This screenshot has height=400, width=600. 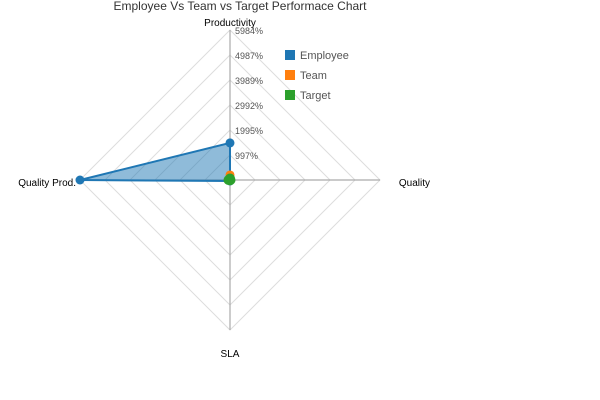 I want to click on series-area-employee, so click(x=155, y=162).